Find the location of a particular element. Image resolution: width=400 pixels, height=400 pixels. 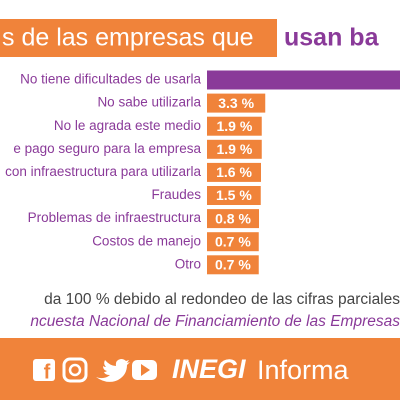

category-label: Costos de manejo is located at coordinates (146, 240).